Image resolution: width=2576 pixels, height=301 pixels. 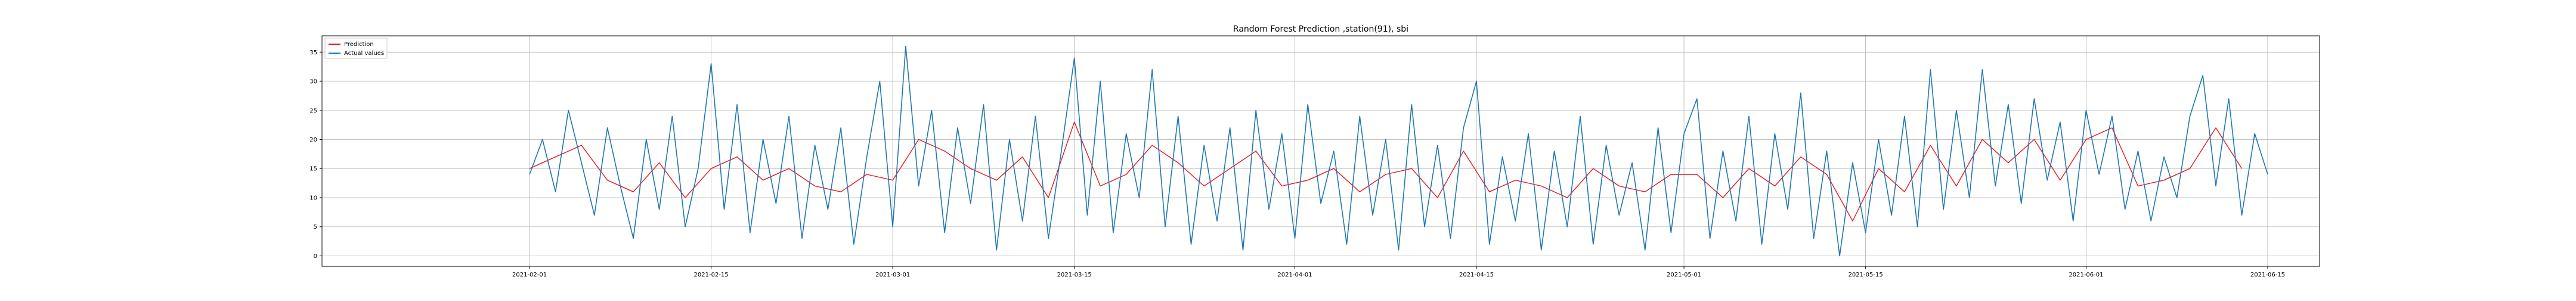 What do you see at coordinates (359, 44) in the screenshot?
I see `legend-label-prediction: Prediction` at bounding box center [359, 44].